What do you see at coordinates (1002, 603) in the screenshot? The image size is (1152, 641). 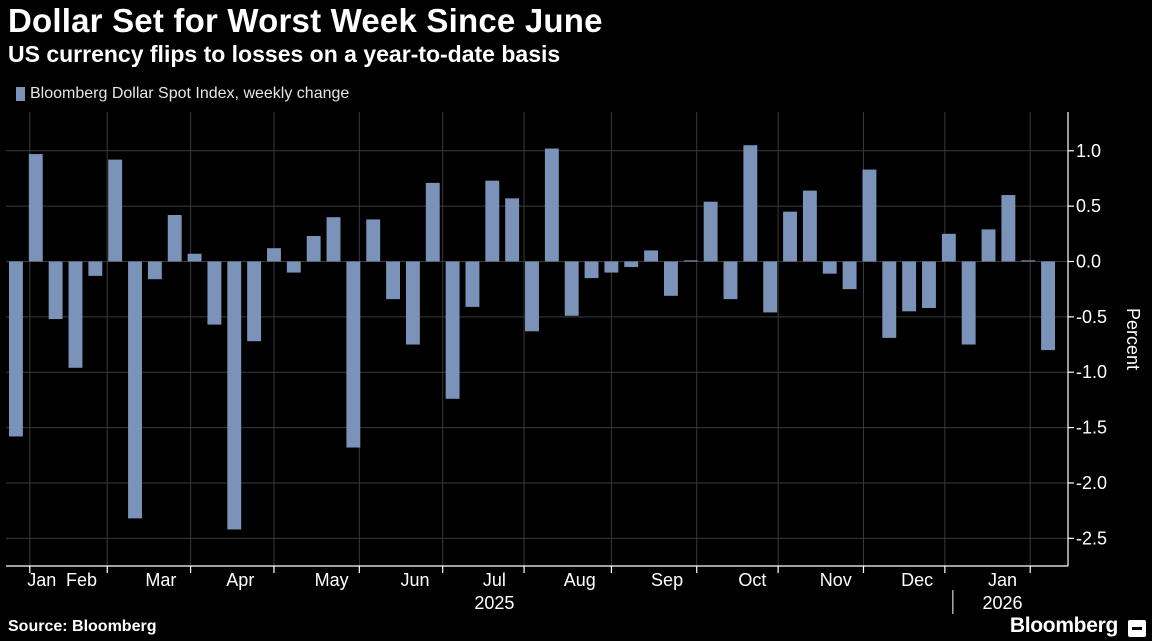 I see `x-year-label: 2026` at bounding box center [1002, 603].